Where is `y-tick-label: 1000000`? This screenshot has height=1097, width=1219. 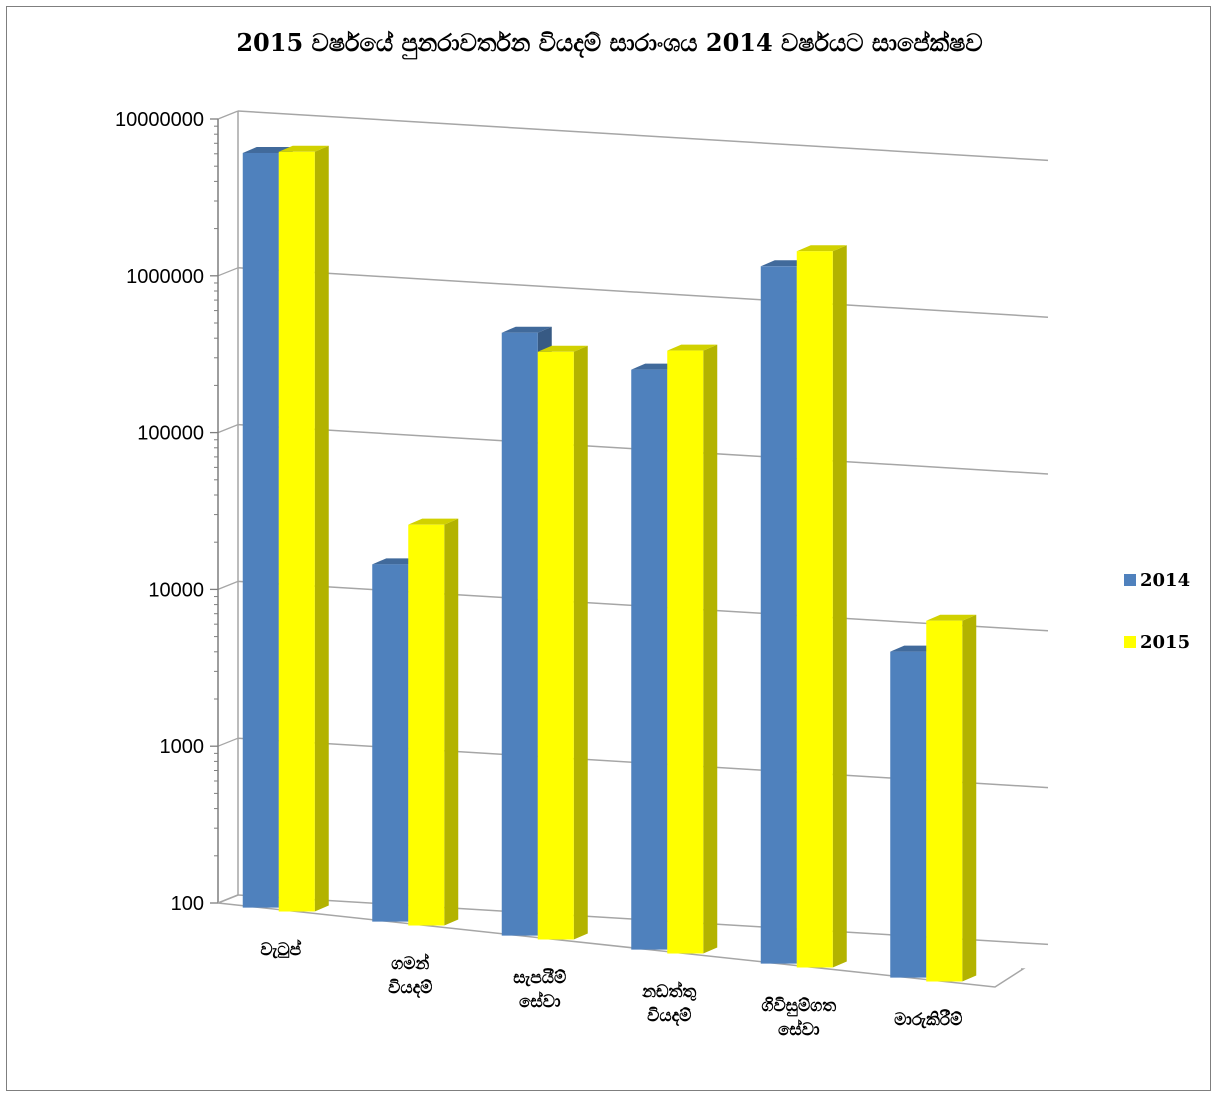
y-tick-label: 1000000 is located at coordinates (165, 277).